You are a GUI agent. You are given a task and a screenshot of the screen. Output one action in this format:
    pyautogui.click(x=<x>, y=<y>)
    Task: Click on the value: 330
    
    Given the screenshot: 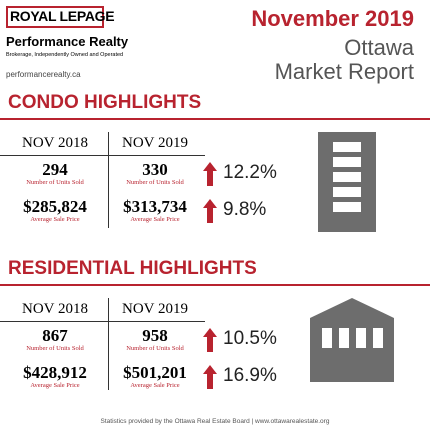 What is the action you would take?
    pyautogui.click(x=155, y=169)
    